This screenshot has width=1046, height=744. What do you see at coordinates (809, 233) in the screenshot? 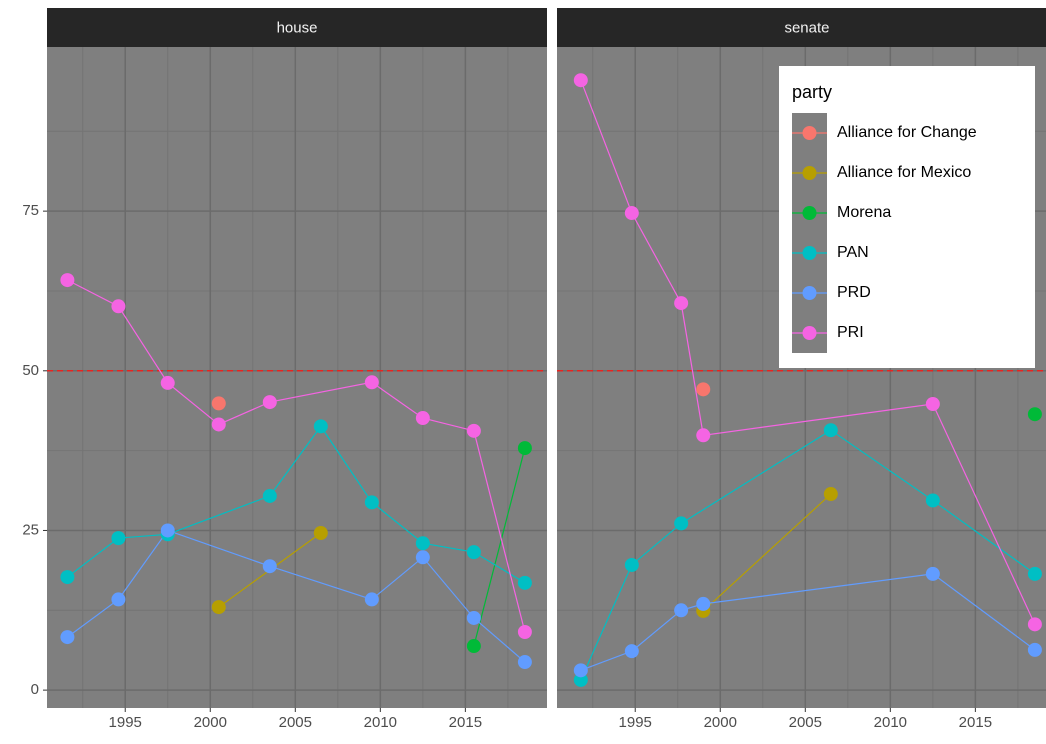
I see `legend-key-background` at bounding box center [809, 233].